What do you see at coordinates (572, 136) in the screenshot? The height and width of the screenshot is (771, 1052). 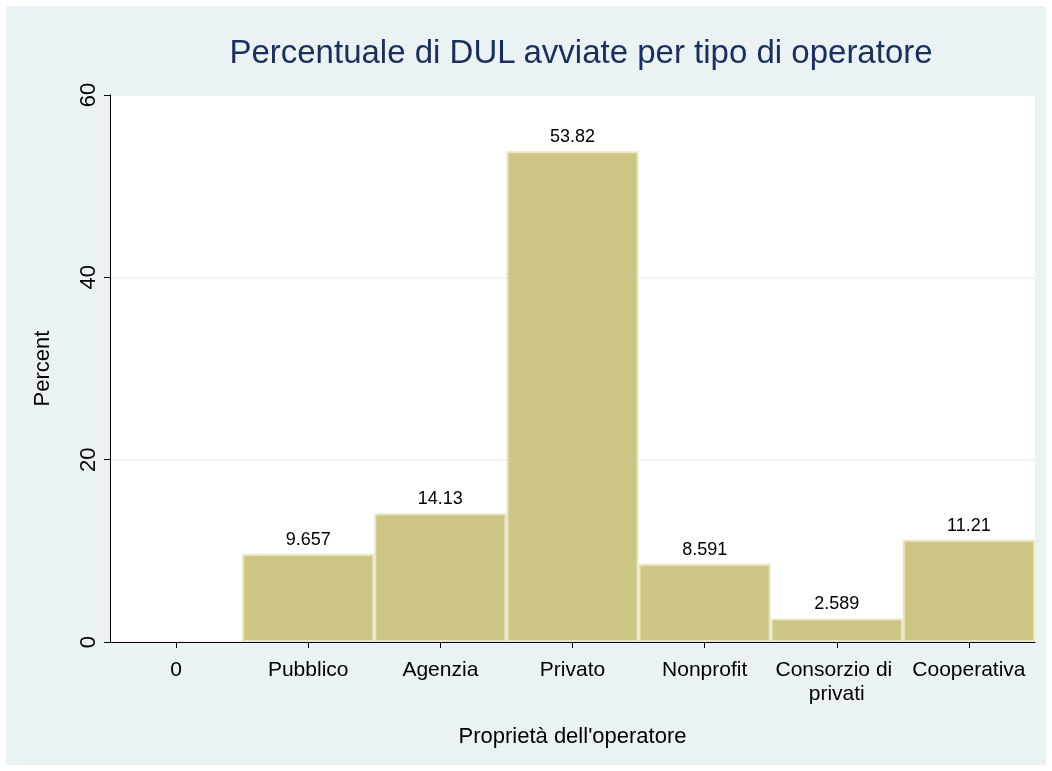 I see `data-label: 53.82` at bounding box center [572, 136].